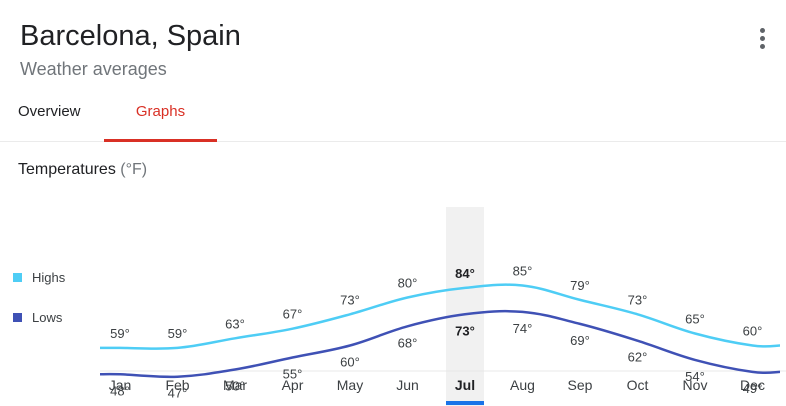 The image size is (786, 406). Describe the element at coordinates (695, 385) in the screenshot. I see `month-label-nov: Nov` at that location.